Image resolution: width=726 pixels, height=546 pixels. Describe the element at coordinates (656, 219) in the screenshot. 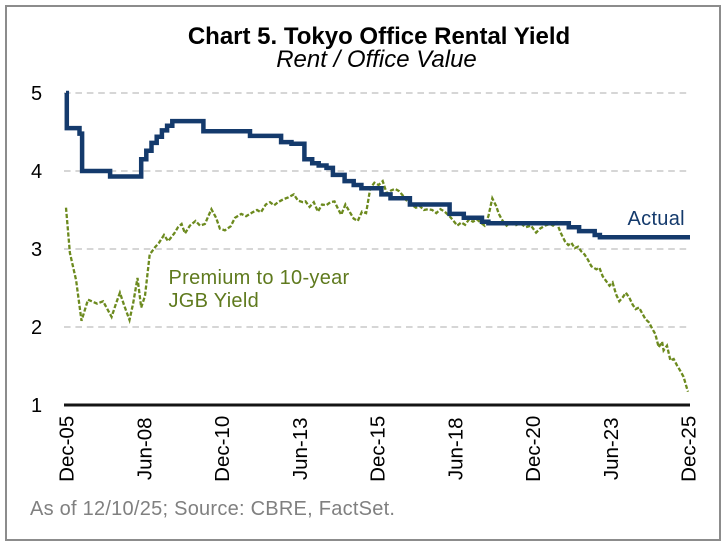

I see `svg-text: Actual` at that location.